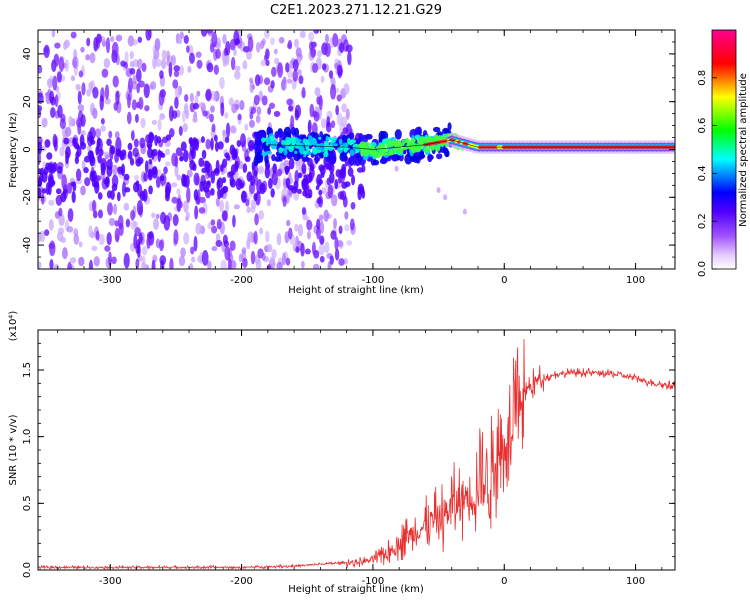 Image resolution: width=750 pixels, height=600 pixels. Describe the element at coordinates (27, 370) in the screenshot. I see `snr-y-tick-label: 1.5` at that location.